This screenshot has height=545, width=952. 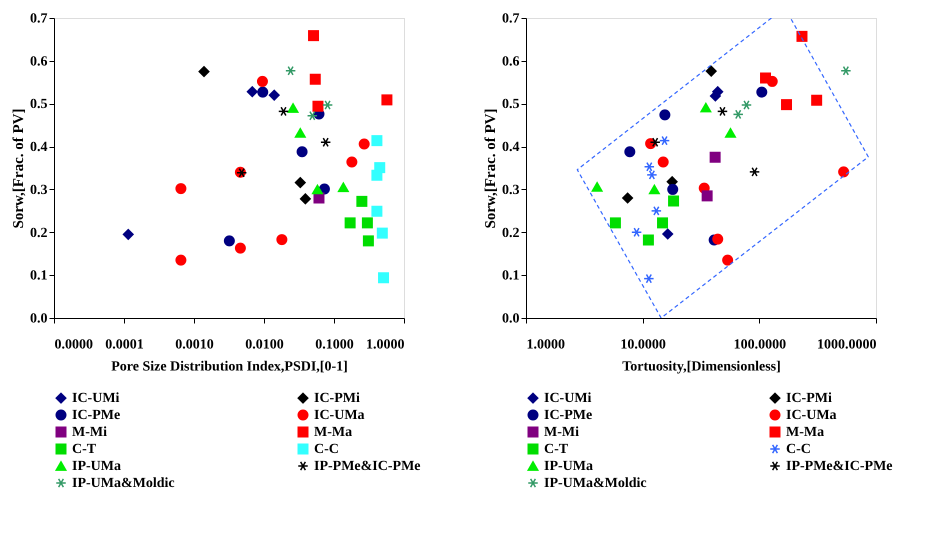 I want to click on x-tick-label: 10.0000, so click(x=643, y=345).